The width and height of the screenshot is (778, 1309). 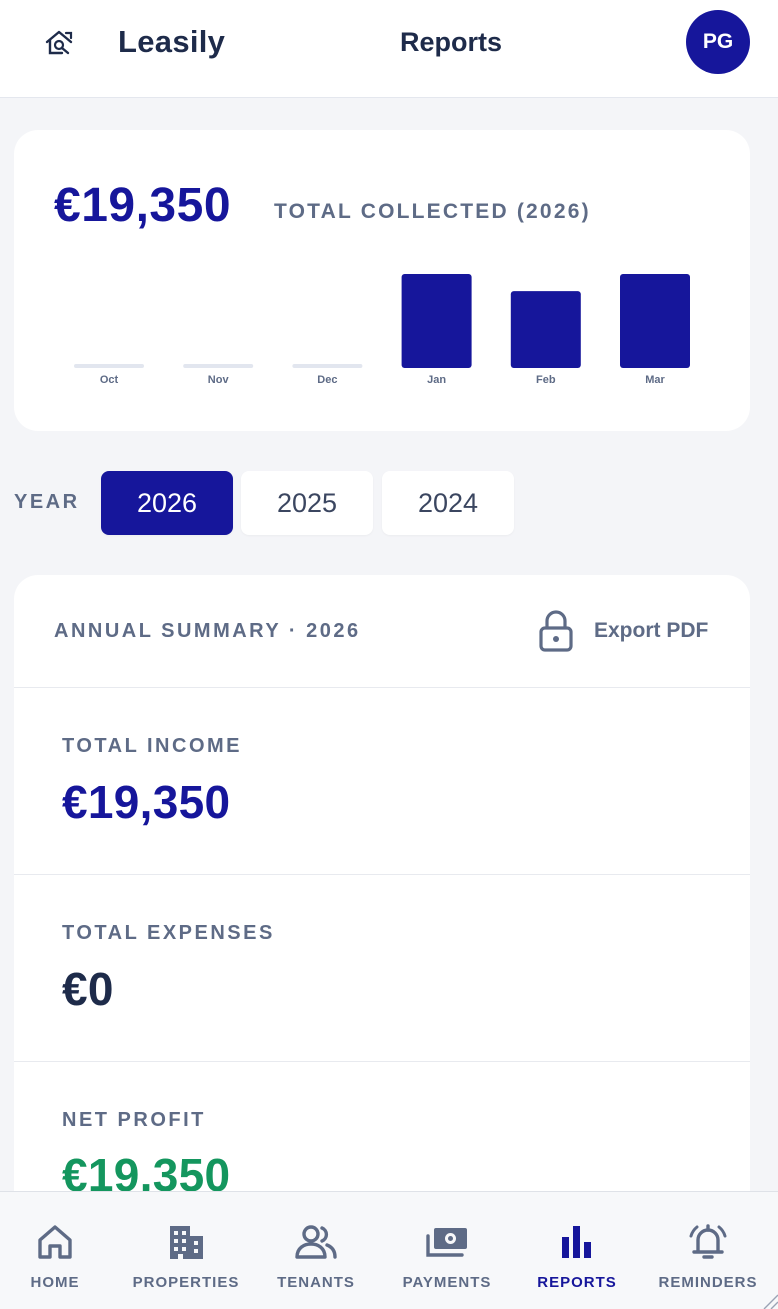 What do you see at coordinates (59, 43) in the screenshot?
I see `house-chart-icon` at bounding box center [59, 43].